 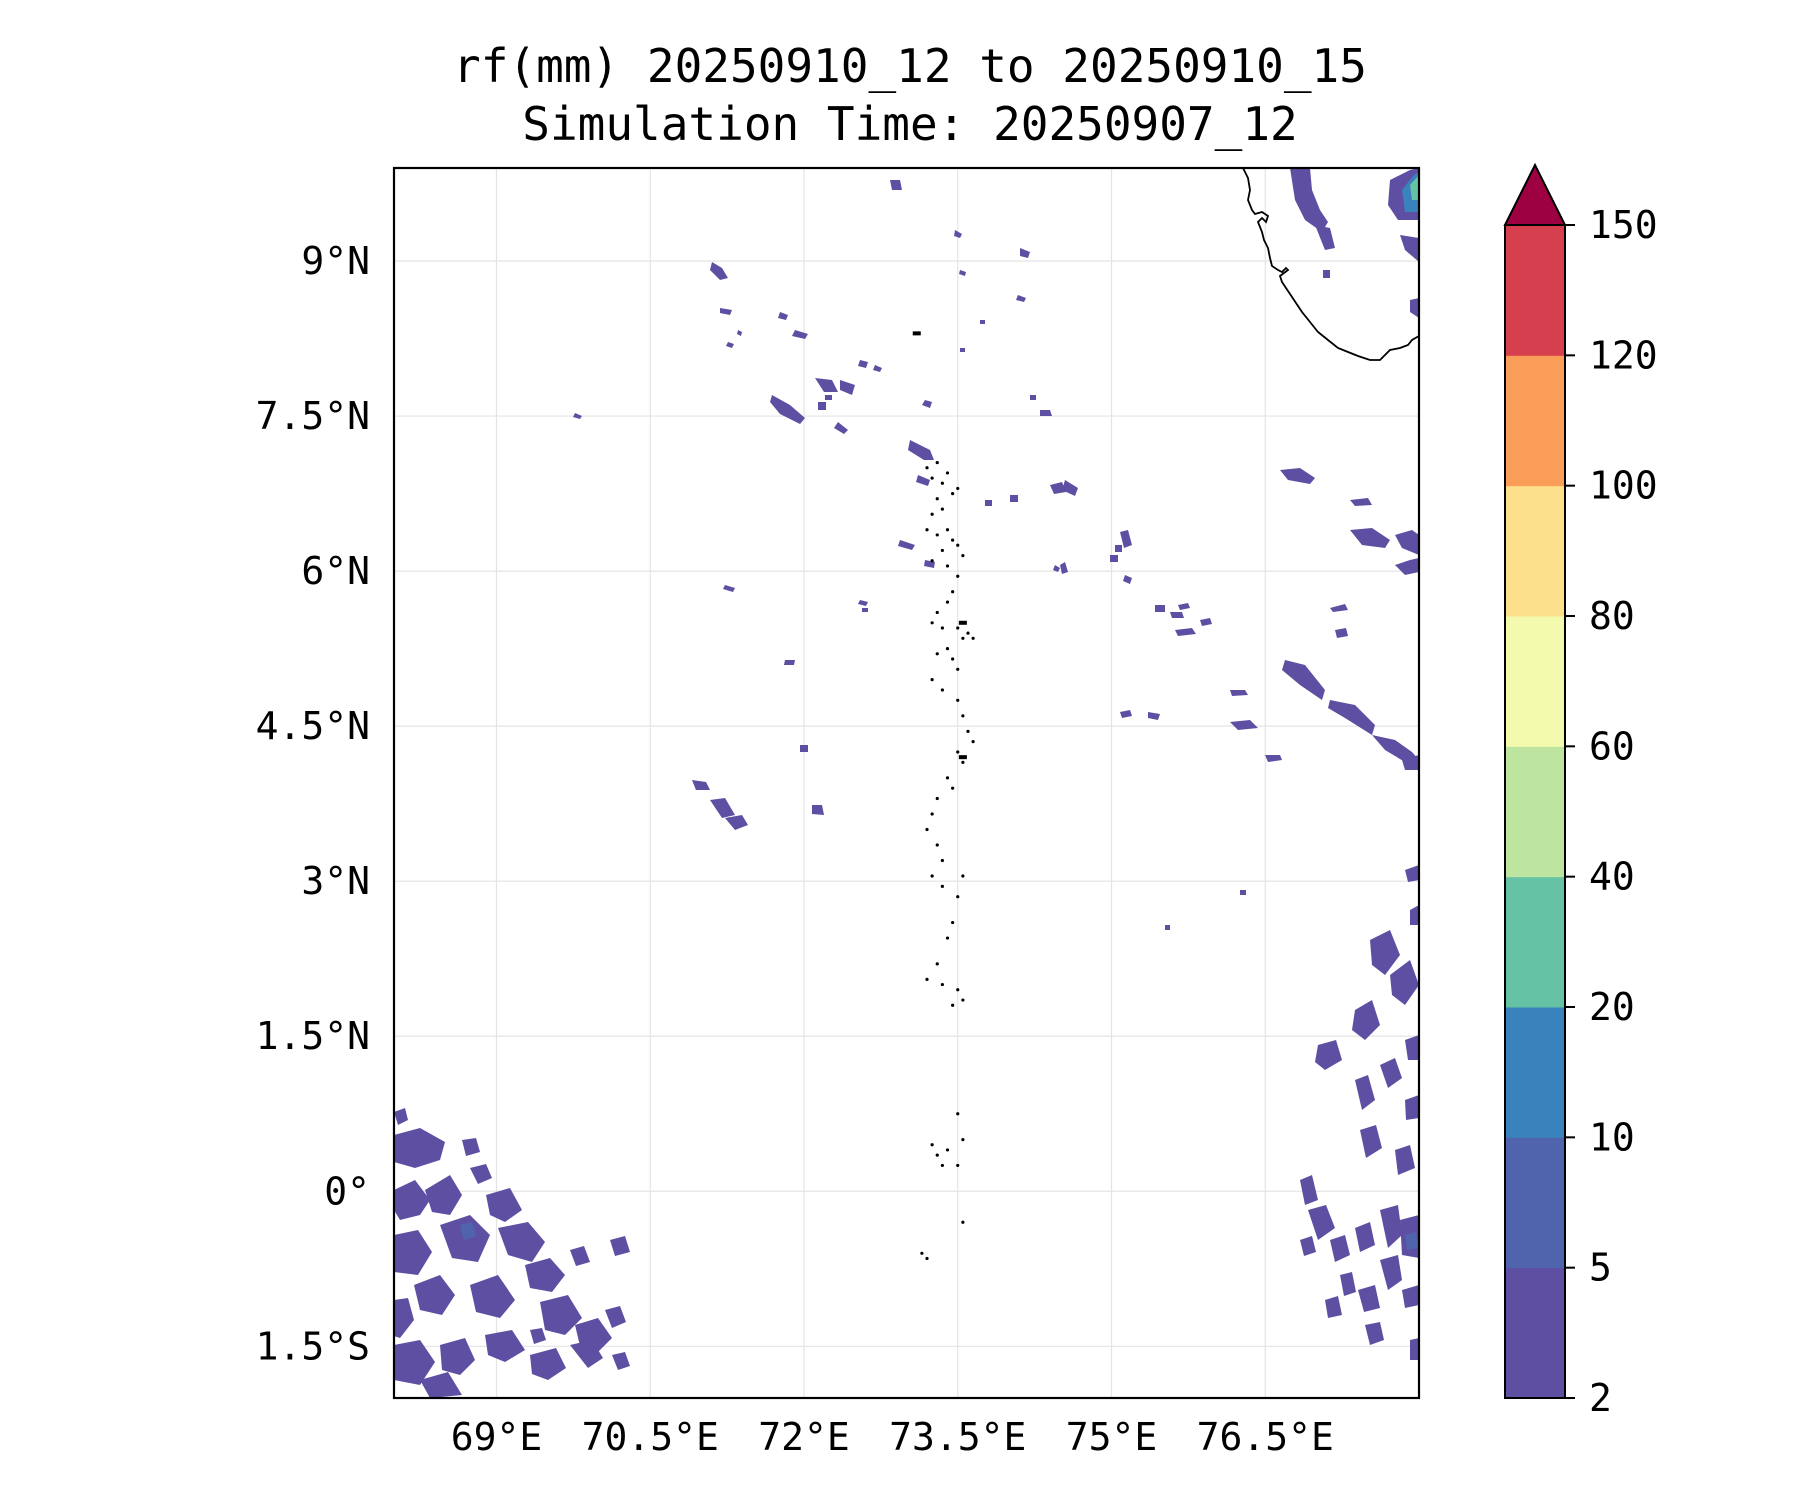 I want to click on lat-tick-label: 3°N, so click(x=335, y=881).